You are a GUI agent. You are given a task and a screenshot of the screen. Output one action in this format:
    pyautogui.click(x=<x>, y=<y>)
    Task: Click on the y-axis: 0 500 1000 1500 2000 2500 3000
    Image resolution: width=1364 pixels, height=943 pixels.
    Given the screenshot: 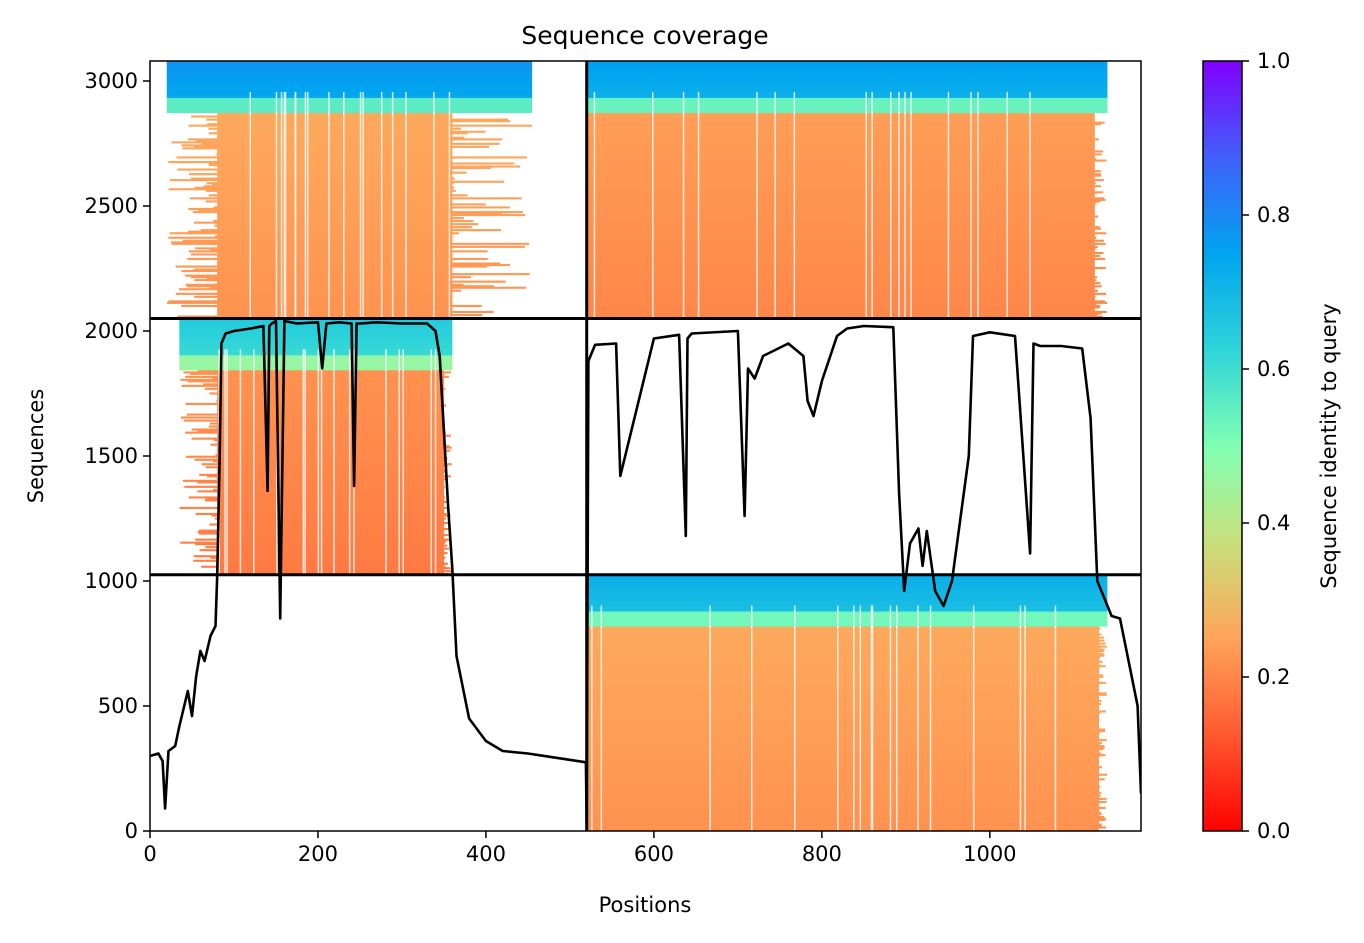 What is the action you would take?
    pyautogui.click(x=117, y=456)
    